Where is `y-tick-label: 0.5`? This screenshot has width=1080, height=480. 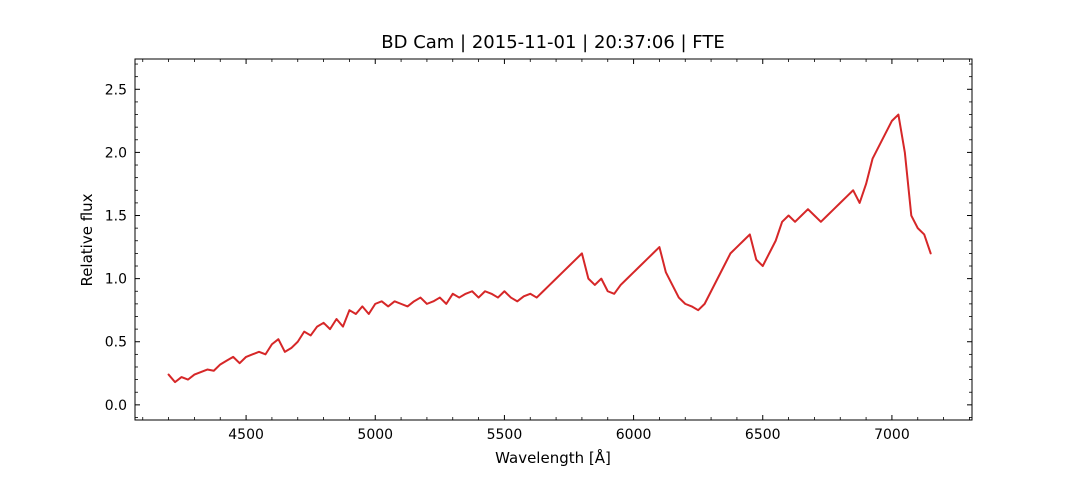 y-tick-label: 0.5 is located at coordinates (116, 343).